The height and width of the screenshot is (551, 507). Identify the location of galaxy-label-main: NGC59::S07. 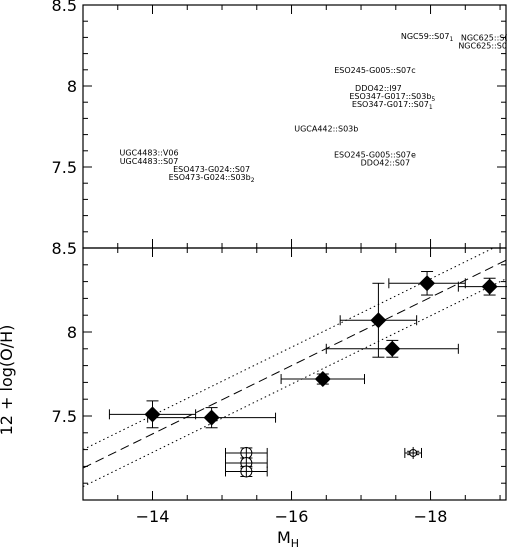
(425, 36).